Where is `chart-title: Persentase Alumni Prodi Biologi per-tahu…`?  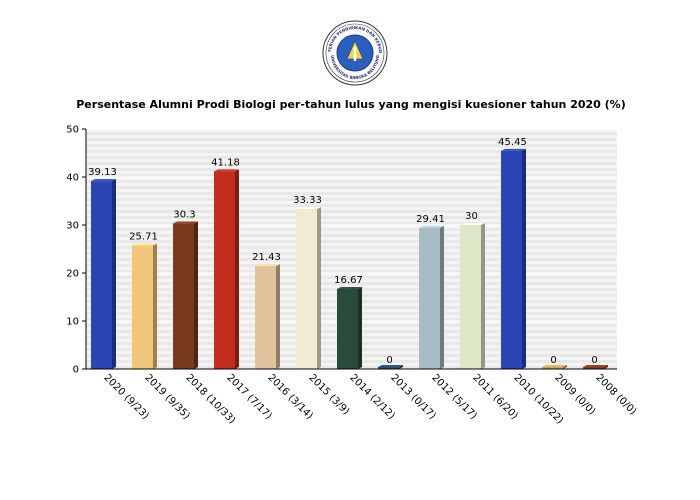 chart-title: Persentase Alumni Prodi Biologi per-tahu… is located at coordinates (350, 104).